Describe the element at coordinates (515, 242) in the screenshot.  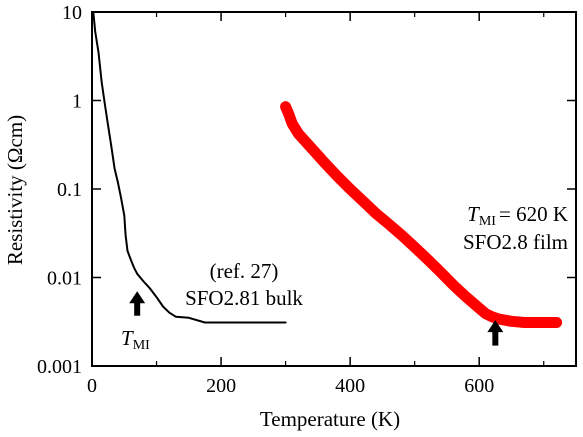
I see `right-sample-label: SFO2.8 film` at that location.